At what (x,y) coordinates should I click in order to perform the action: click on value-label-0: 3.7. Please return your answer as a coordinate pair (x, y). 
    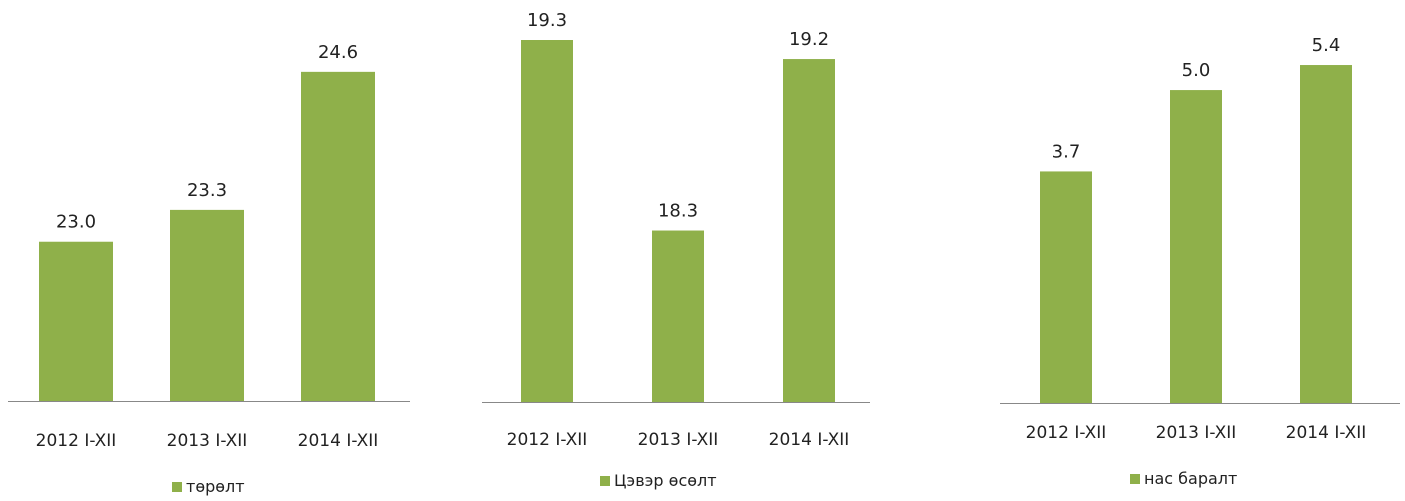
    Looking at the image, I should click on (1066, 151).